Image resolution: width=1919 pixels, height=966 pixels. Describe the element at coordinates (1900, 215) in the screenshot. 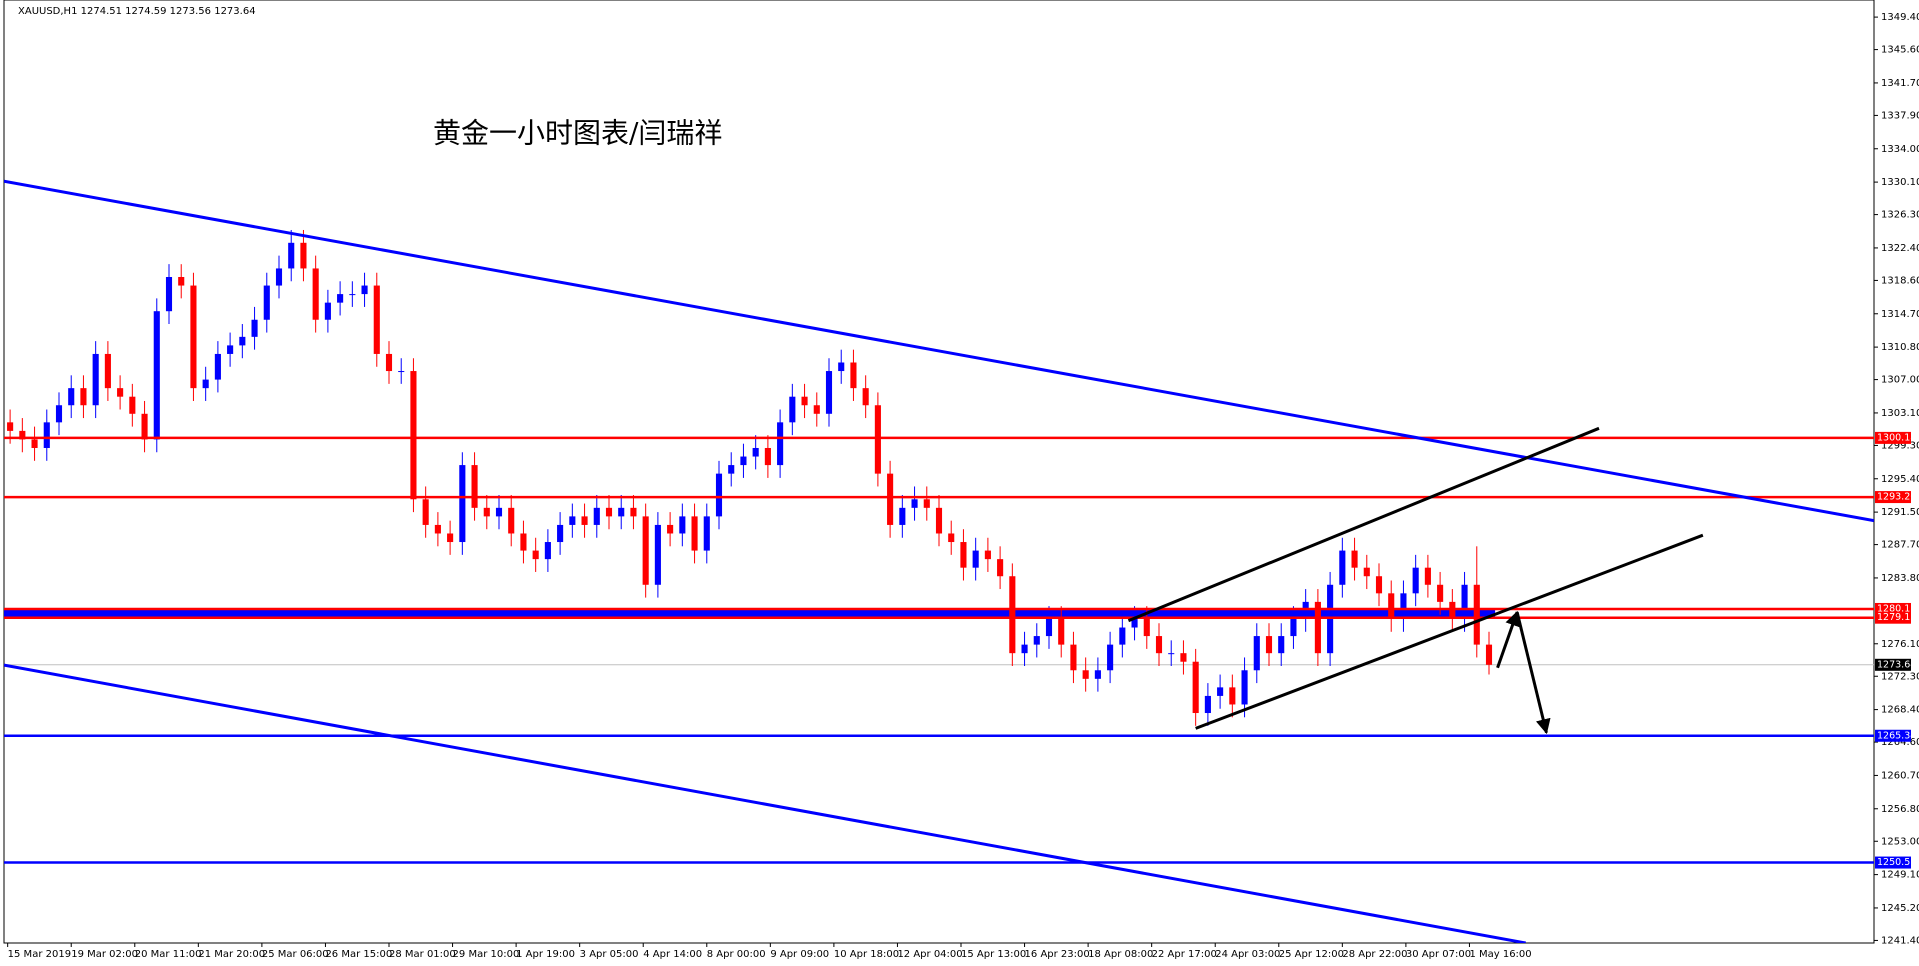

I see `y-tick-label: 1326.30` at that location.